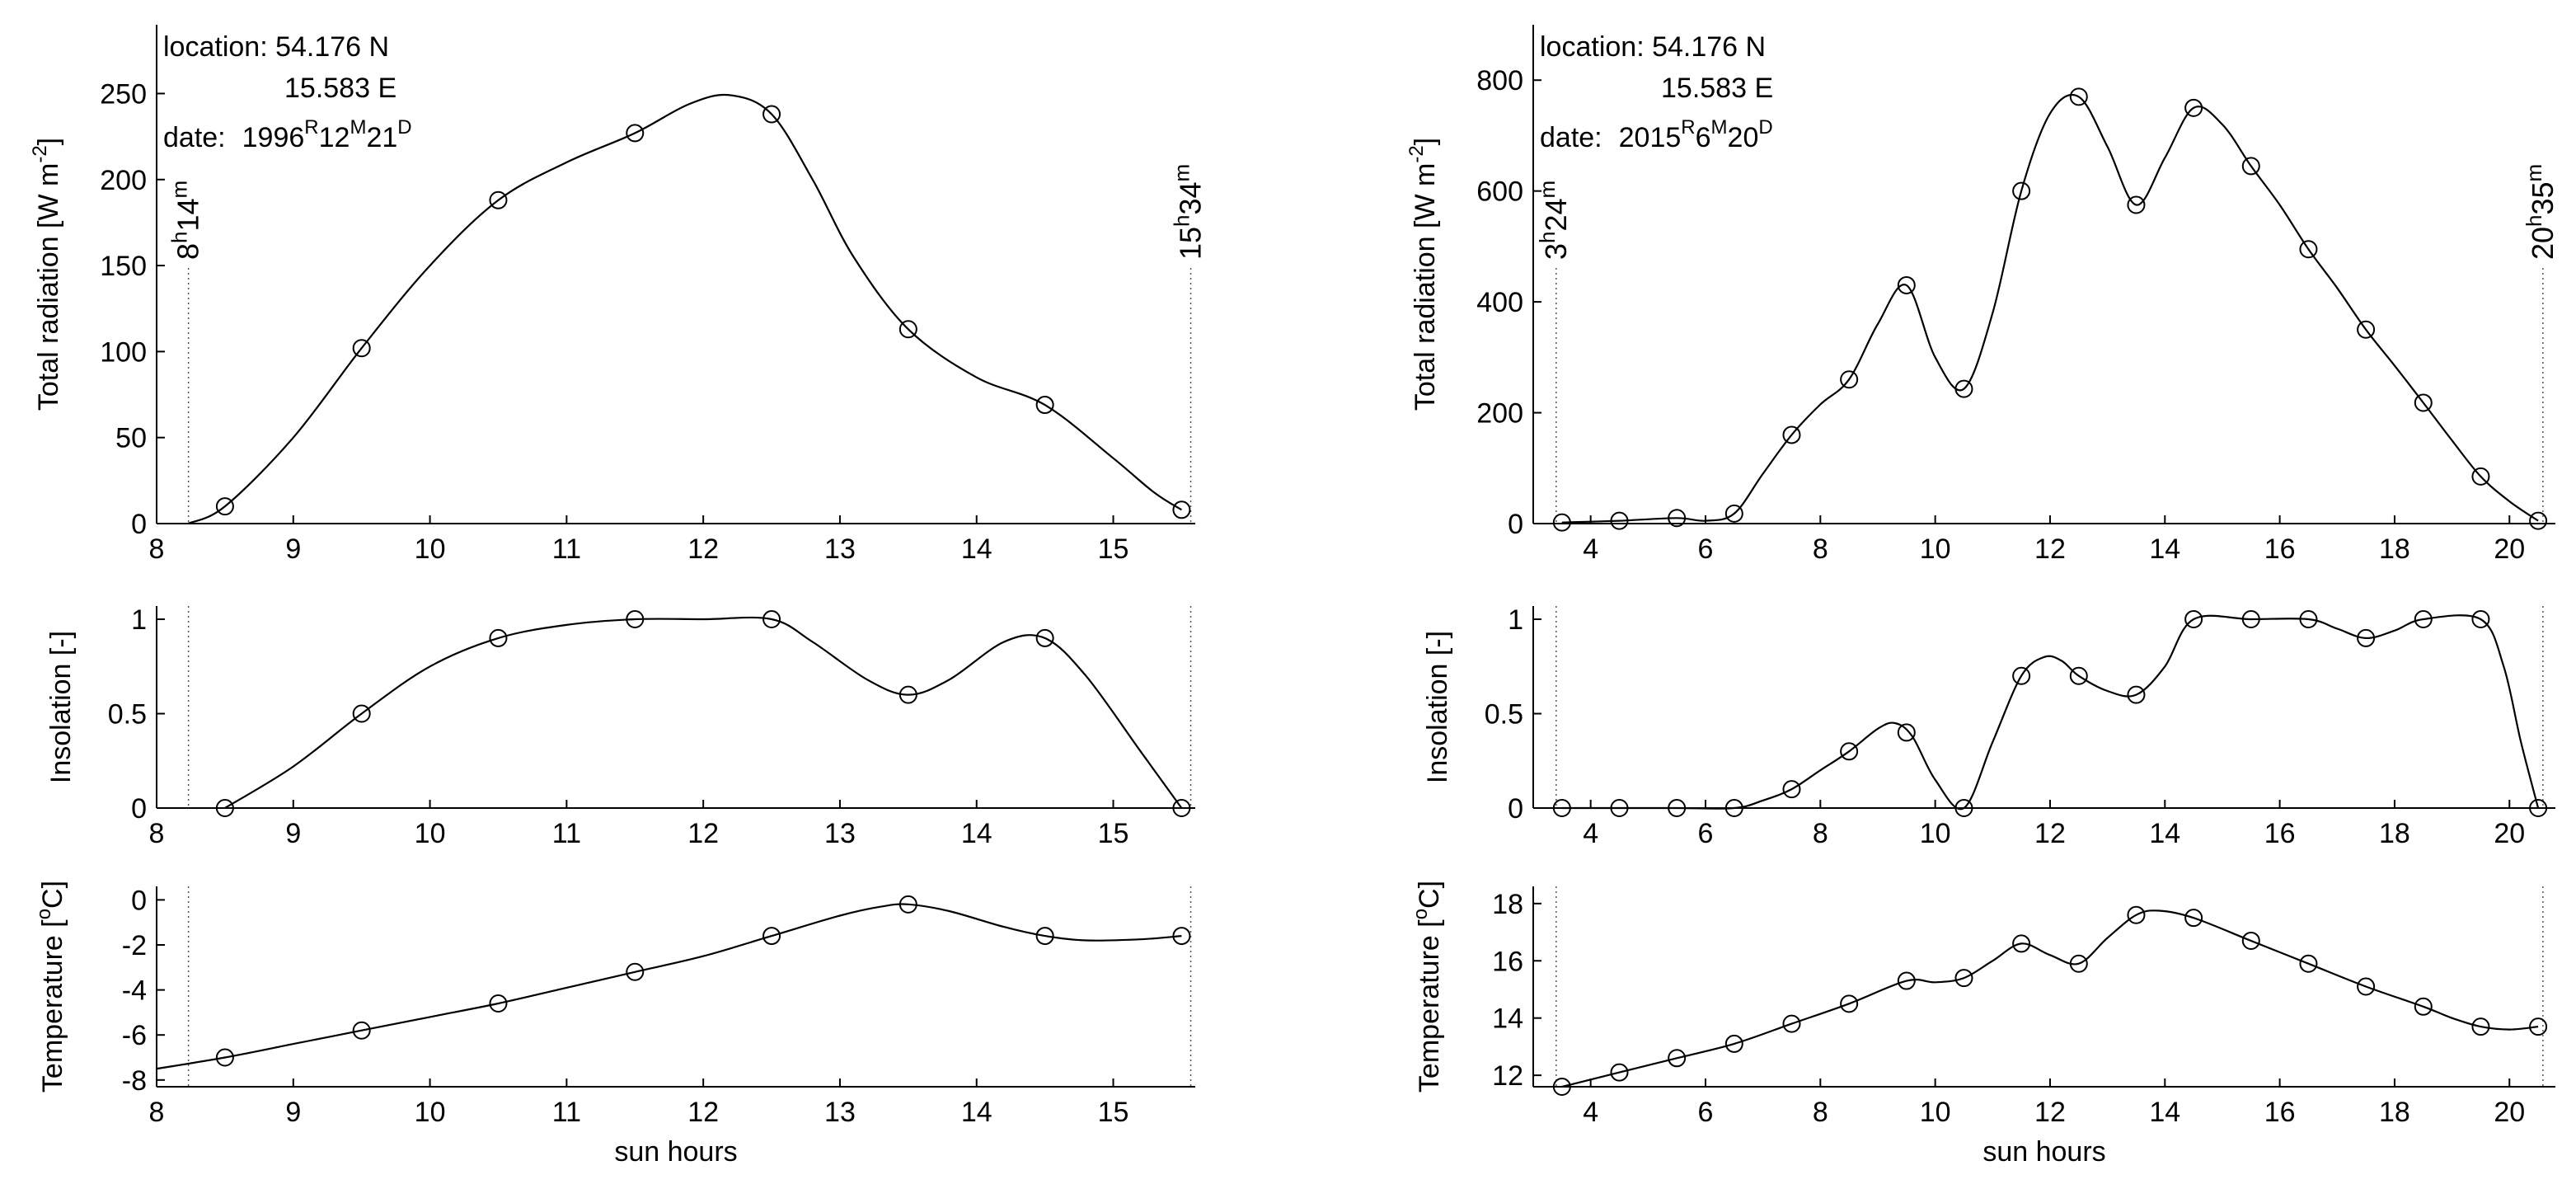  Describe the element at coordinates (188, 251) in the screenshot. I see `sunrise-label-part: 8` at that location.